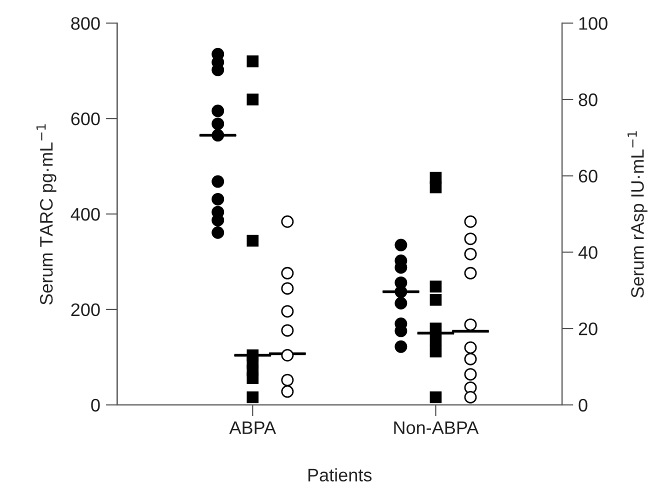 Image resolution: width=662 pixels, height=482 pixels. I want to click on x-axis-title: Patients, so click(340, 475).